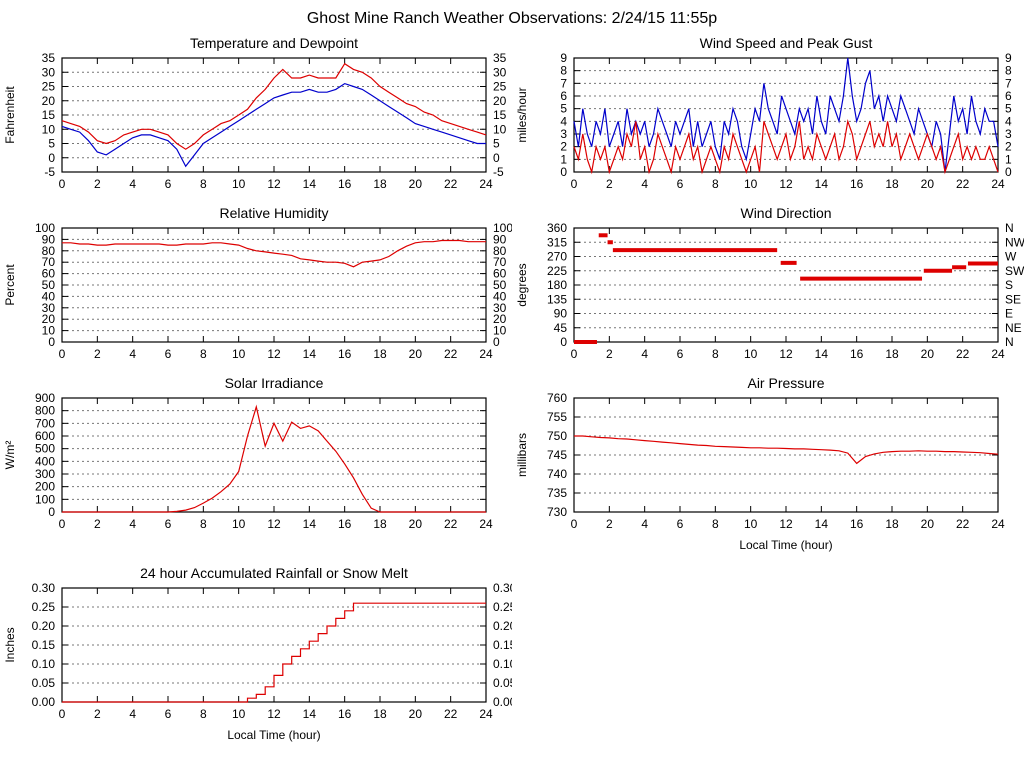 This screenshot has width=1024, height=768. I want to click on y-tick-label: 100, so click(45, 228).